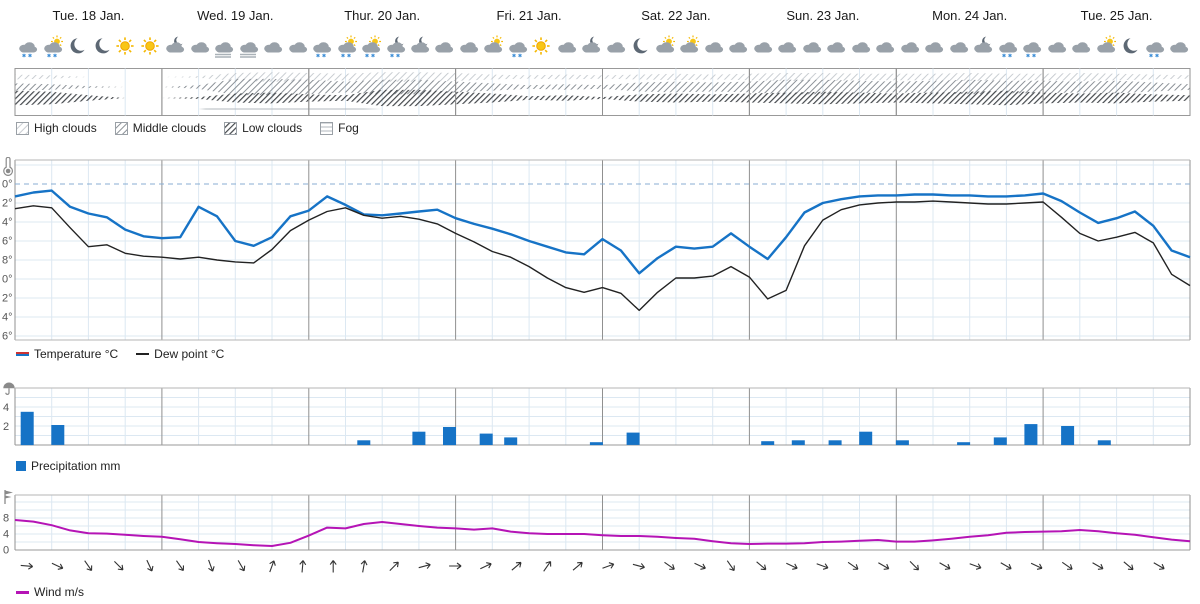 The height and width of the screenshot is (604, 1200). What do you see at coordinates (597, 533) in the screenshot?
I see `wind-chart: 8 4 0` at bounding box center [597, 533].